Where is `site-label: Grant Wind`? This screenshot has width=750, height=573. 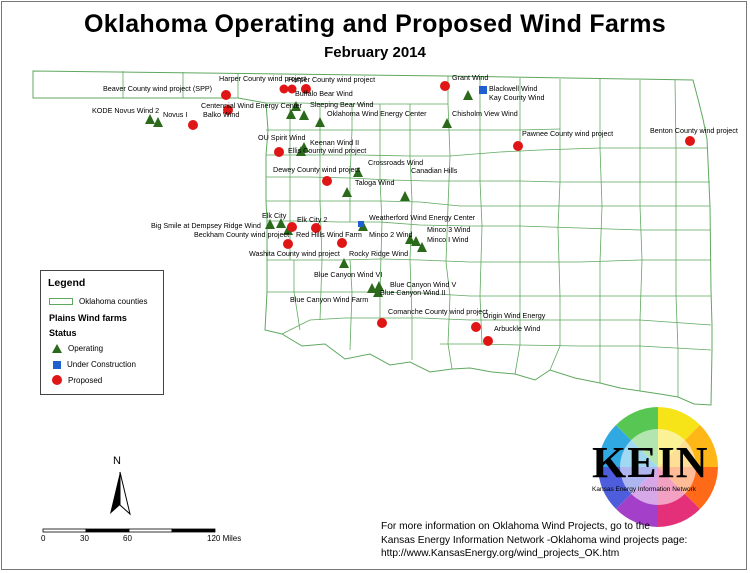 site-label: Grant Wind is located at coordinates (470, 77).